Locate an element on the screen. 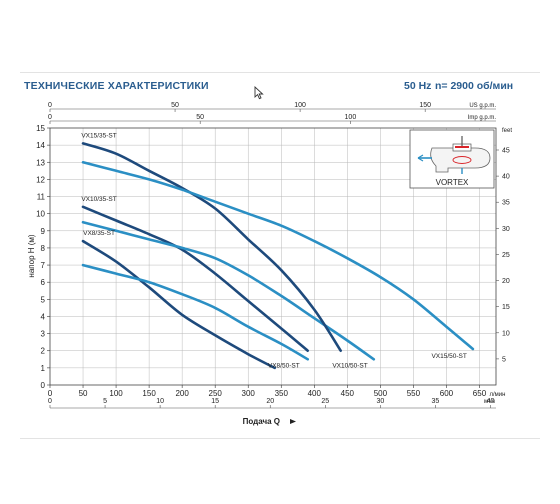  x-tick-label: 500 is located at coordinates (381, 393).